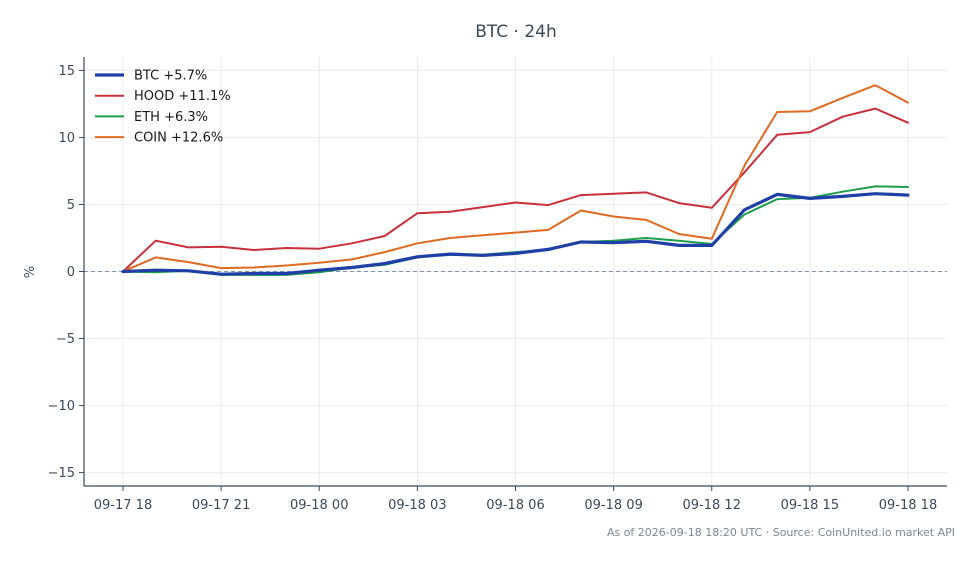 Image resolution: width=979 pixels, height=564 pixels. Describe the element at coordinates (66, 71) in the screenshot. I see `y-tick-label: 15` at that location.